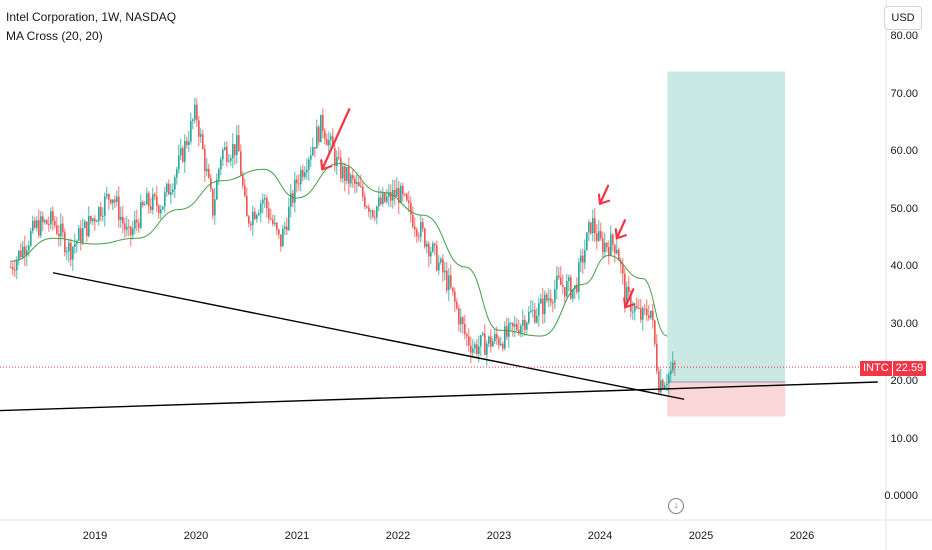  Describe the element at coordinates (901, 496) in the screenshot. I see `y-tick-label: 0.0000` at that location.